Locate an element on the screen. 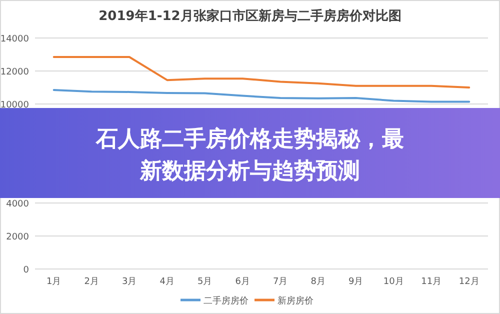 Image resolution: width=500 pixels, height=314 pixels. x-tick-label: 8月 is located at coordinates (318, 282).